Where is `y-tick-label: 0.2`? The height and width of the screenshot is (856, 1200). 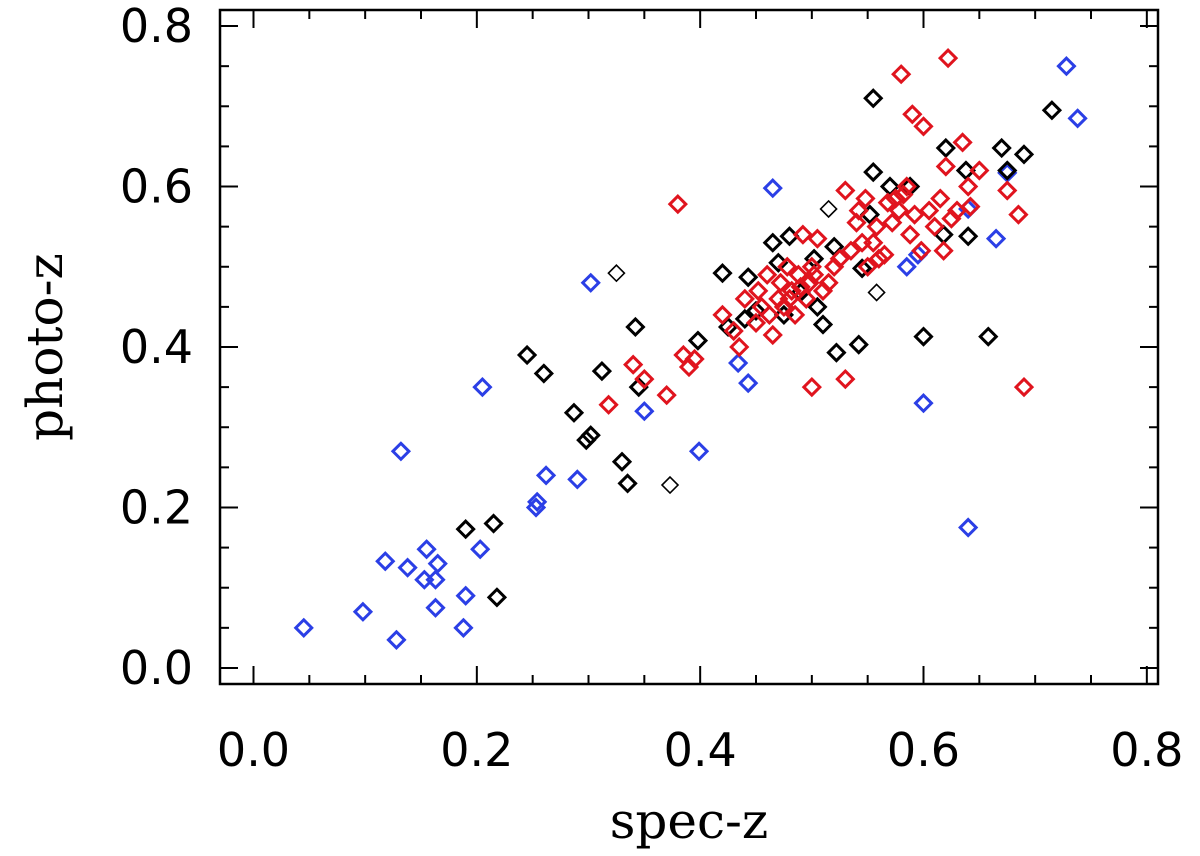 y-tick-label: 0.2 is located at coordinates (156, 507).